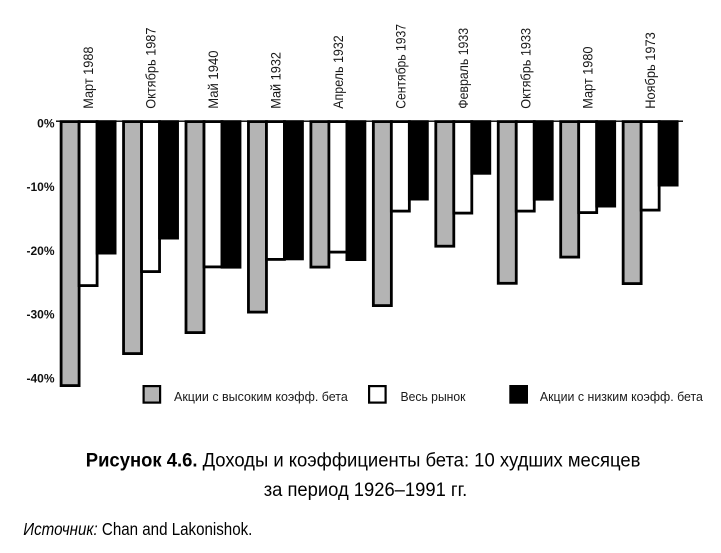  I want to click on svg-text: Октябрь 1987, so click(151, 67).